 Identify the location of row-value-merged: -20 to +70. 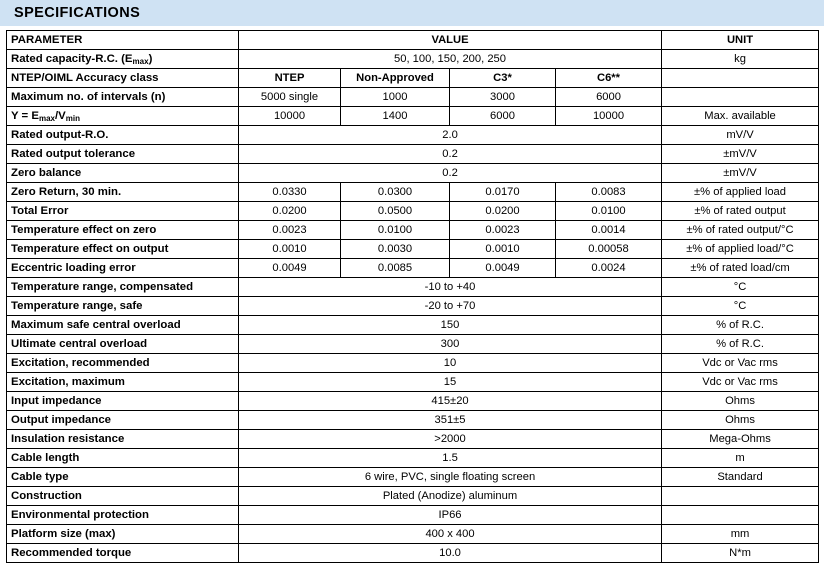
(450, 306).